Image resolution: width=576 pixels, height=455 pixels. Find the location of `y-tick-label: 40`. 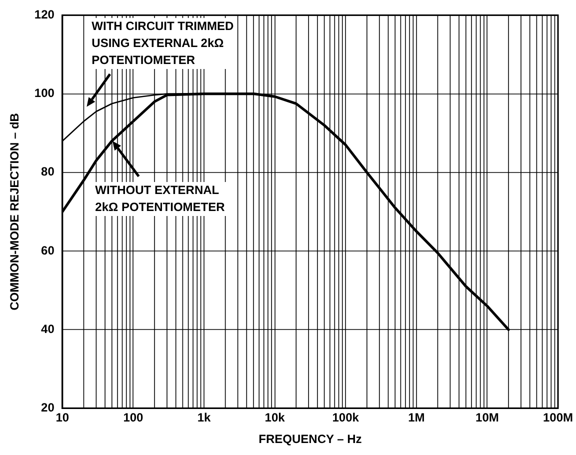

y-tick-label: 40 is located at coordinates (48, 329).